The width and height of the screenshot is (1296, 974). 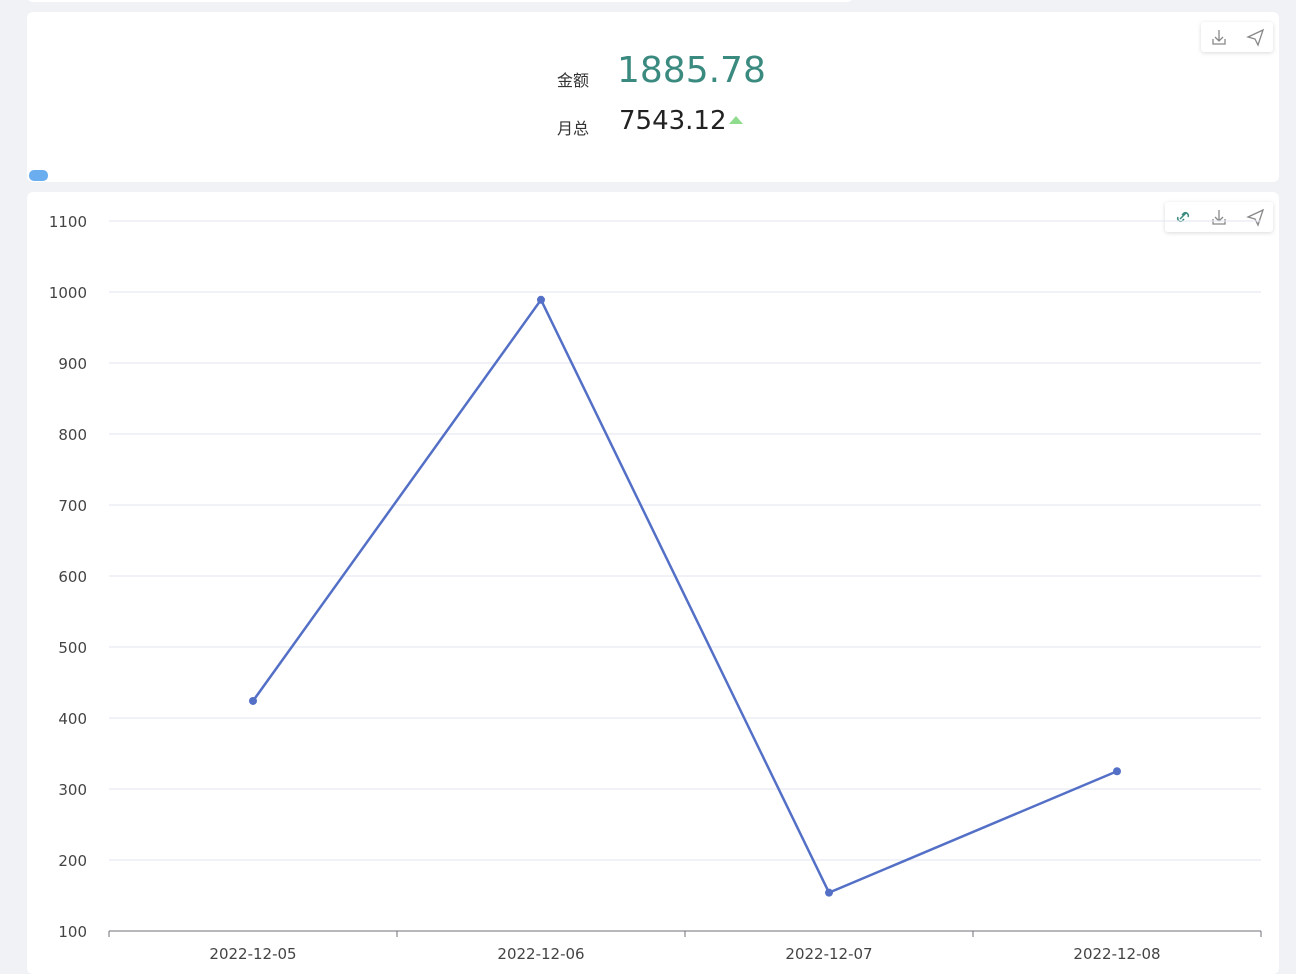 What do you see at coordinates (573, 128) in the screenshot?
I see `kpi-sub-label: 月总` at bounding box center [573, 128].